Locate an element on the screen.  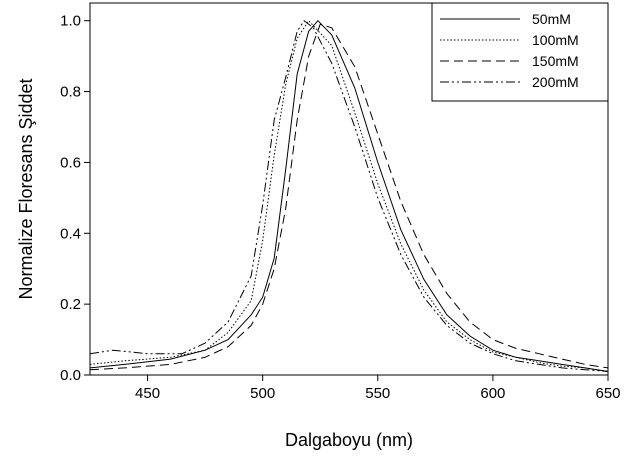
x-tick-label: 550 is located at coordinates (377, 393).